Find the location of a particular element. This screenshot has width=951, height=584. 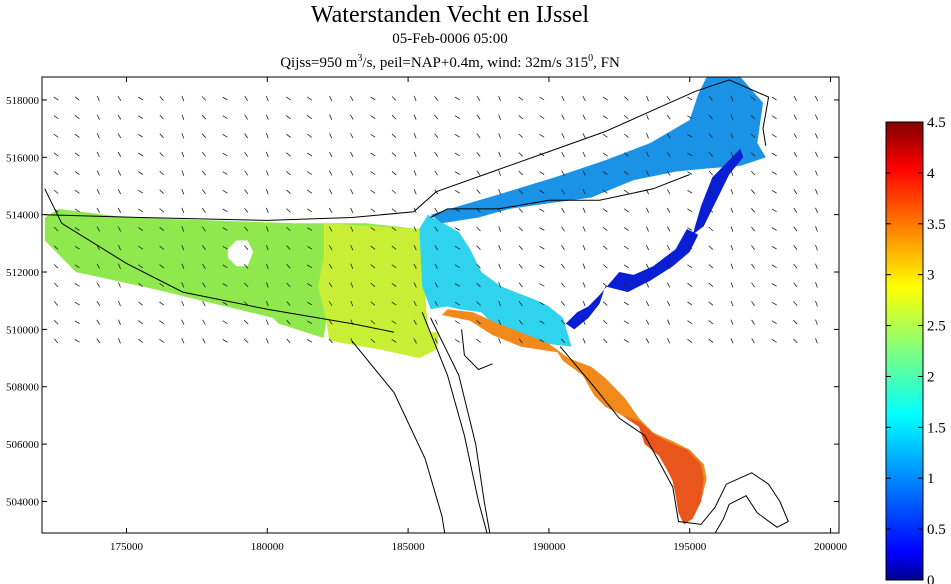

colorbar-tick-label: 3 is located at coordinates (931, 276).